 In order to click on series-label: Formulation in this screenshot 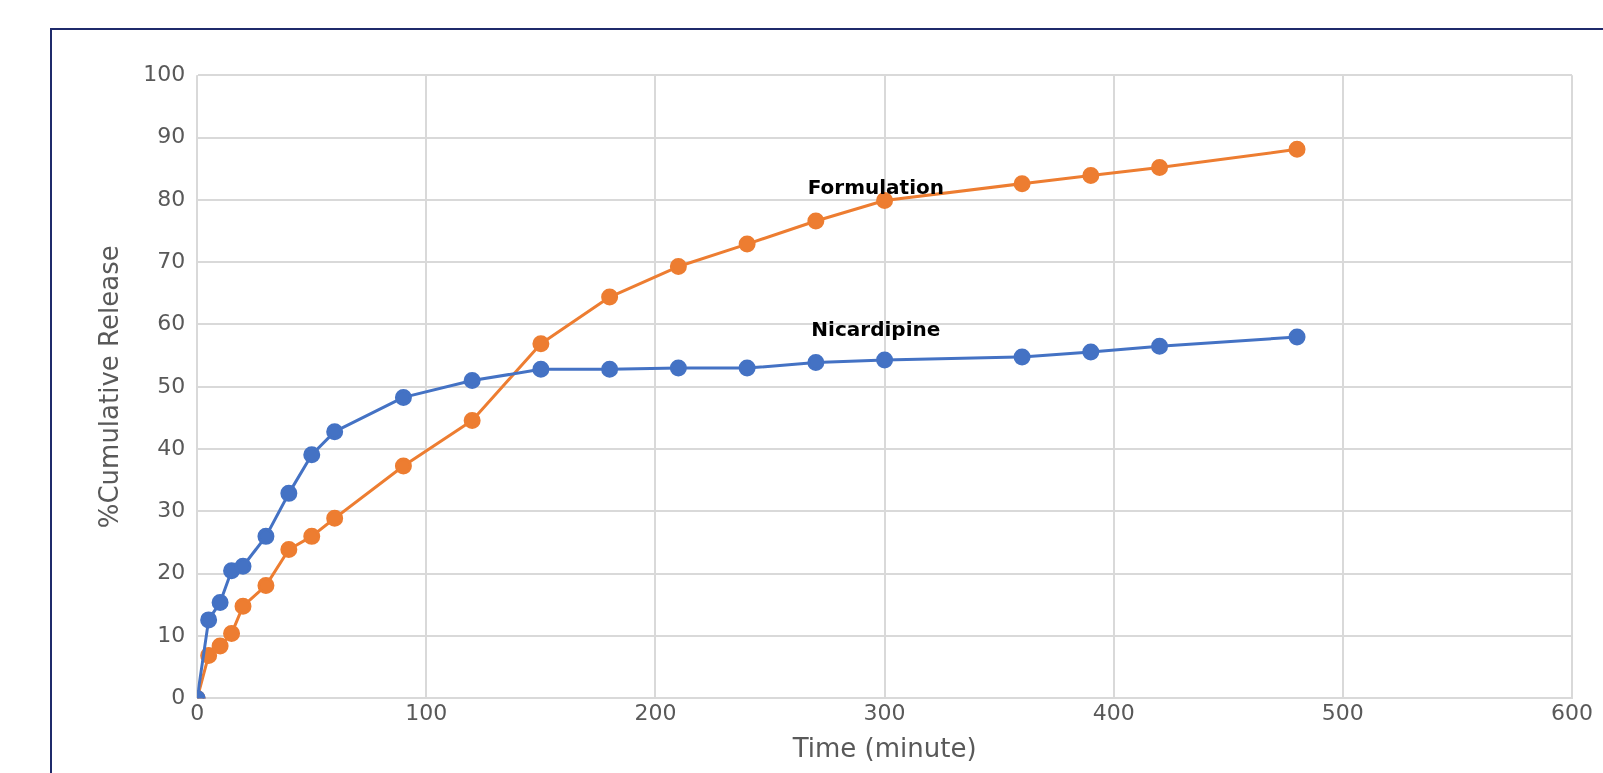, I will do `click(875, 187)`.